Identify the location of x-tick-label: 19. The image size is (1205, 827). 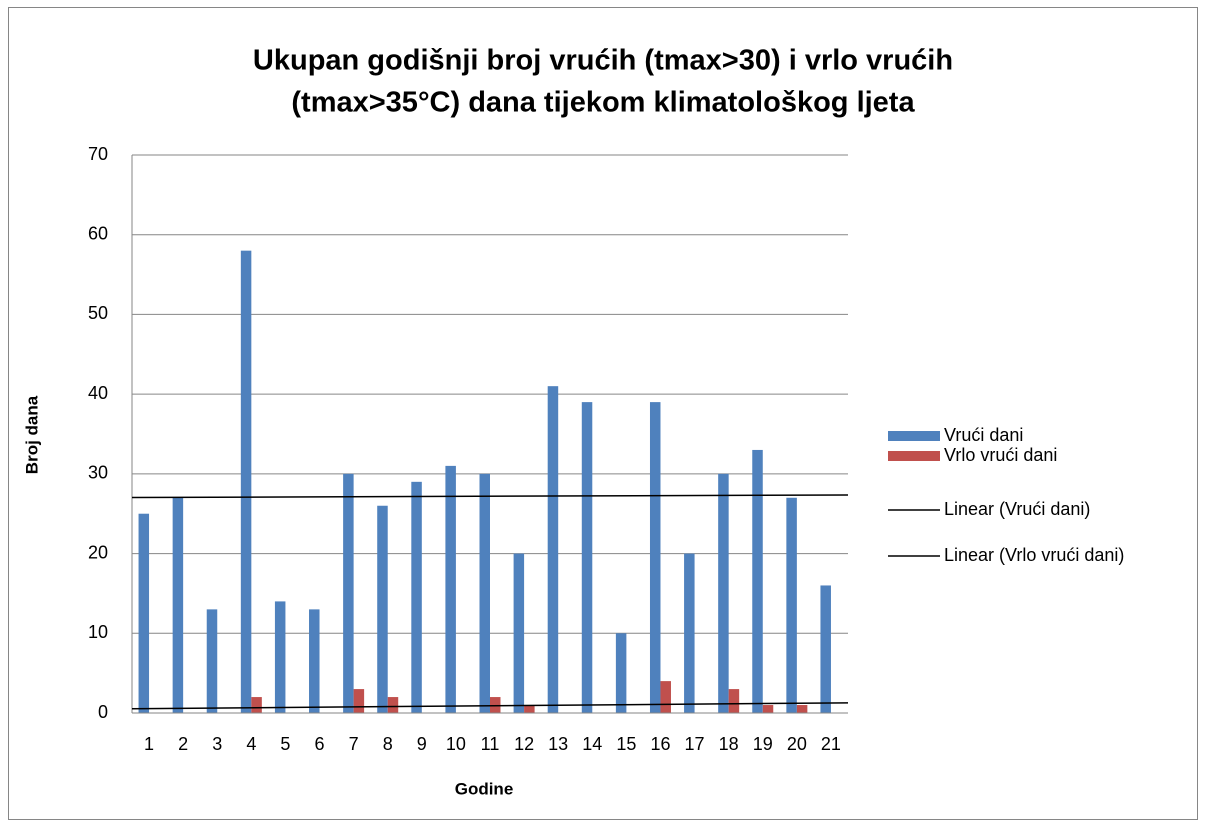
(763, 744).